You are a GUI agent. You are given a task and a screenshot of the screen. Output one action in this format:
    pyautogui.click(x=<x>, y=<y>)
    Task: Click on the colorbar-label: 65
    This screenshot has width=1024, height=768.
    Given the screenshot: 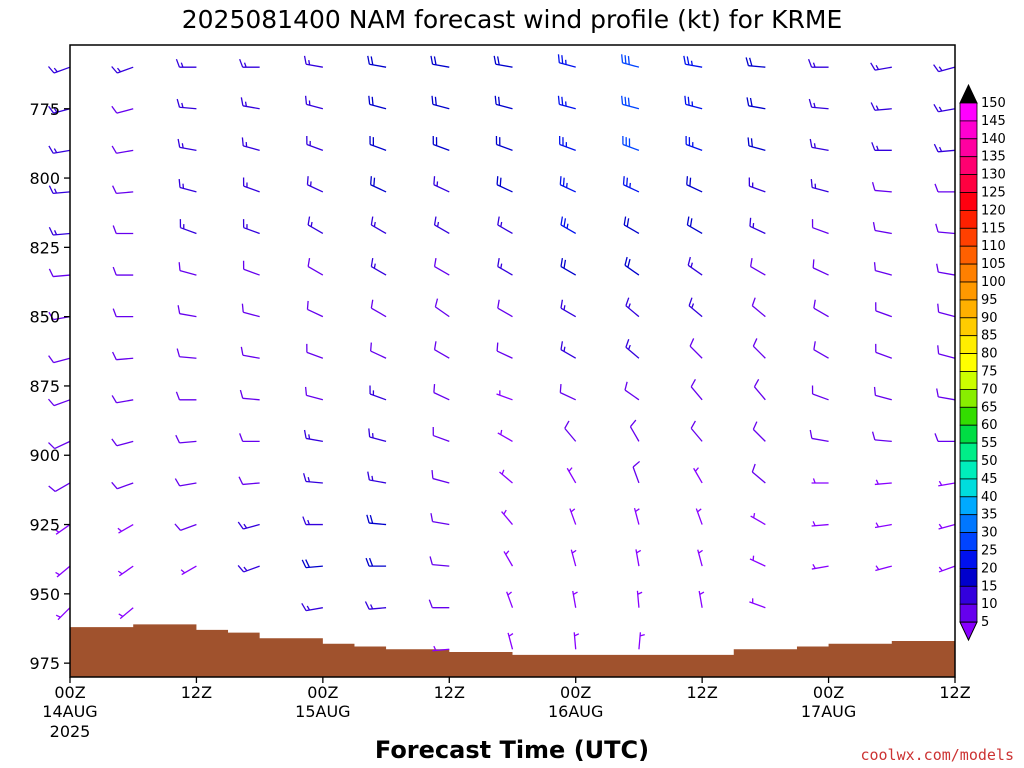 What is the action you would take?
    pyautogui.click(x=989, y=407)
    